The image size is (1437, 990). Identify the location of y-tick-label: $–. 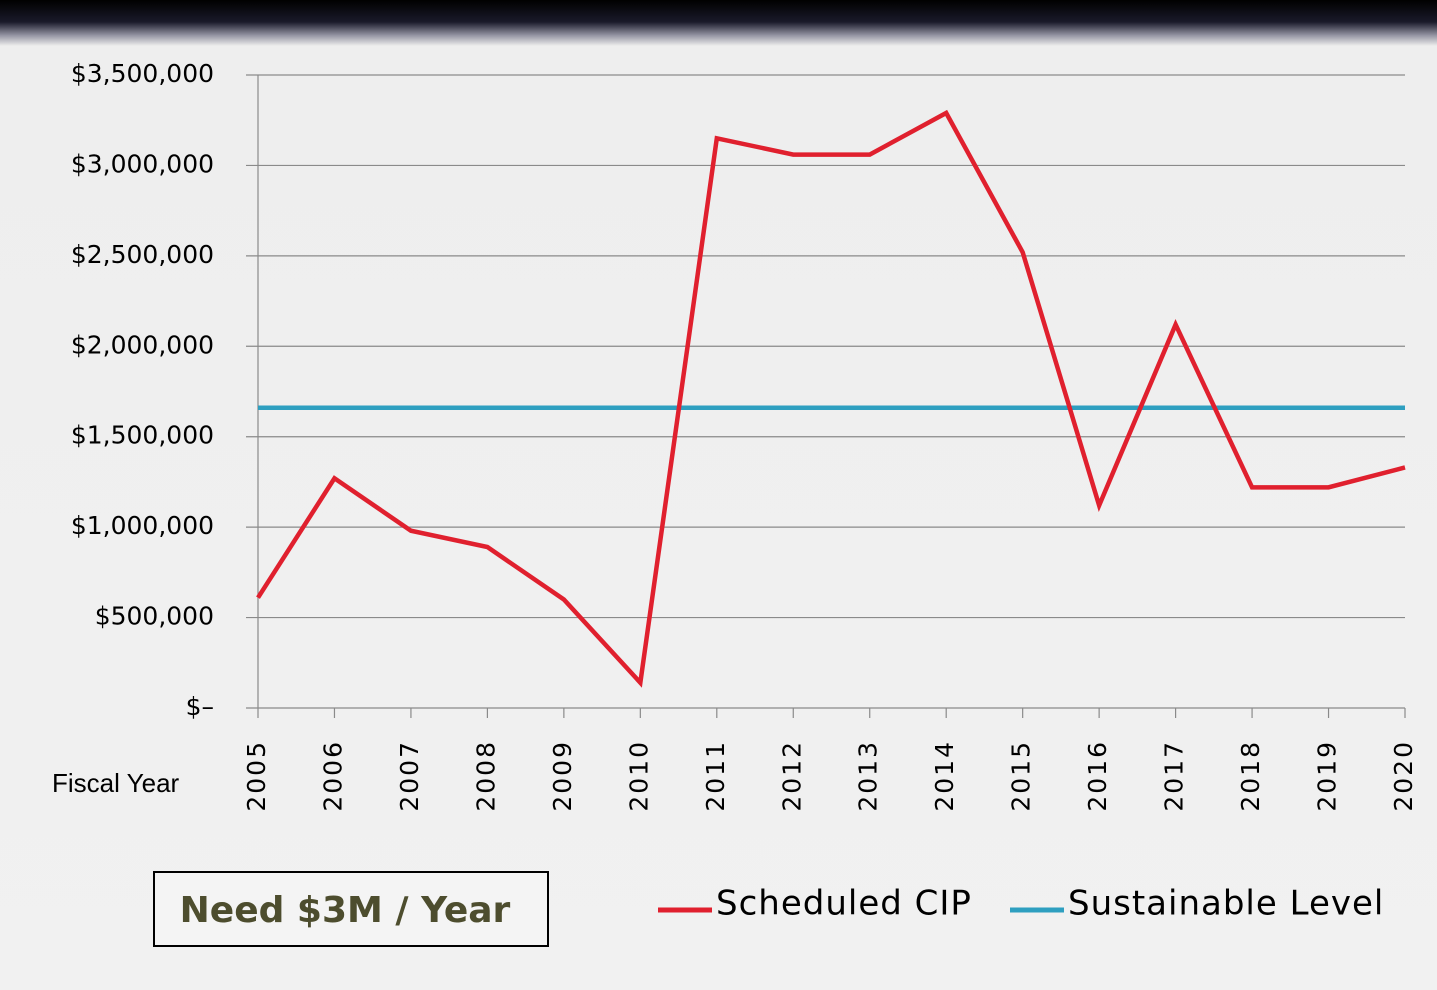
(200, 706).